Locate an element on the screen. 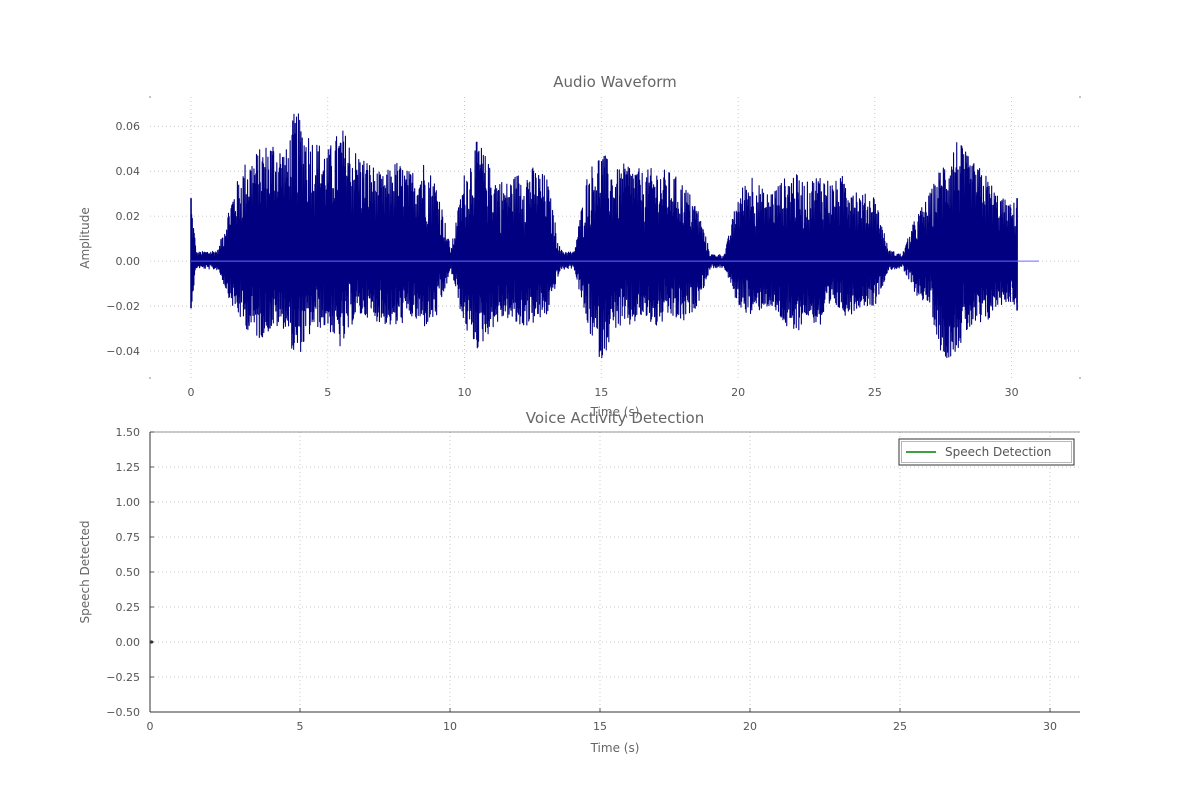 The image size is (1200, 800). speech-detection-point is located at coordinates (151, 642).